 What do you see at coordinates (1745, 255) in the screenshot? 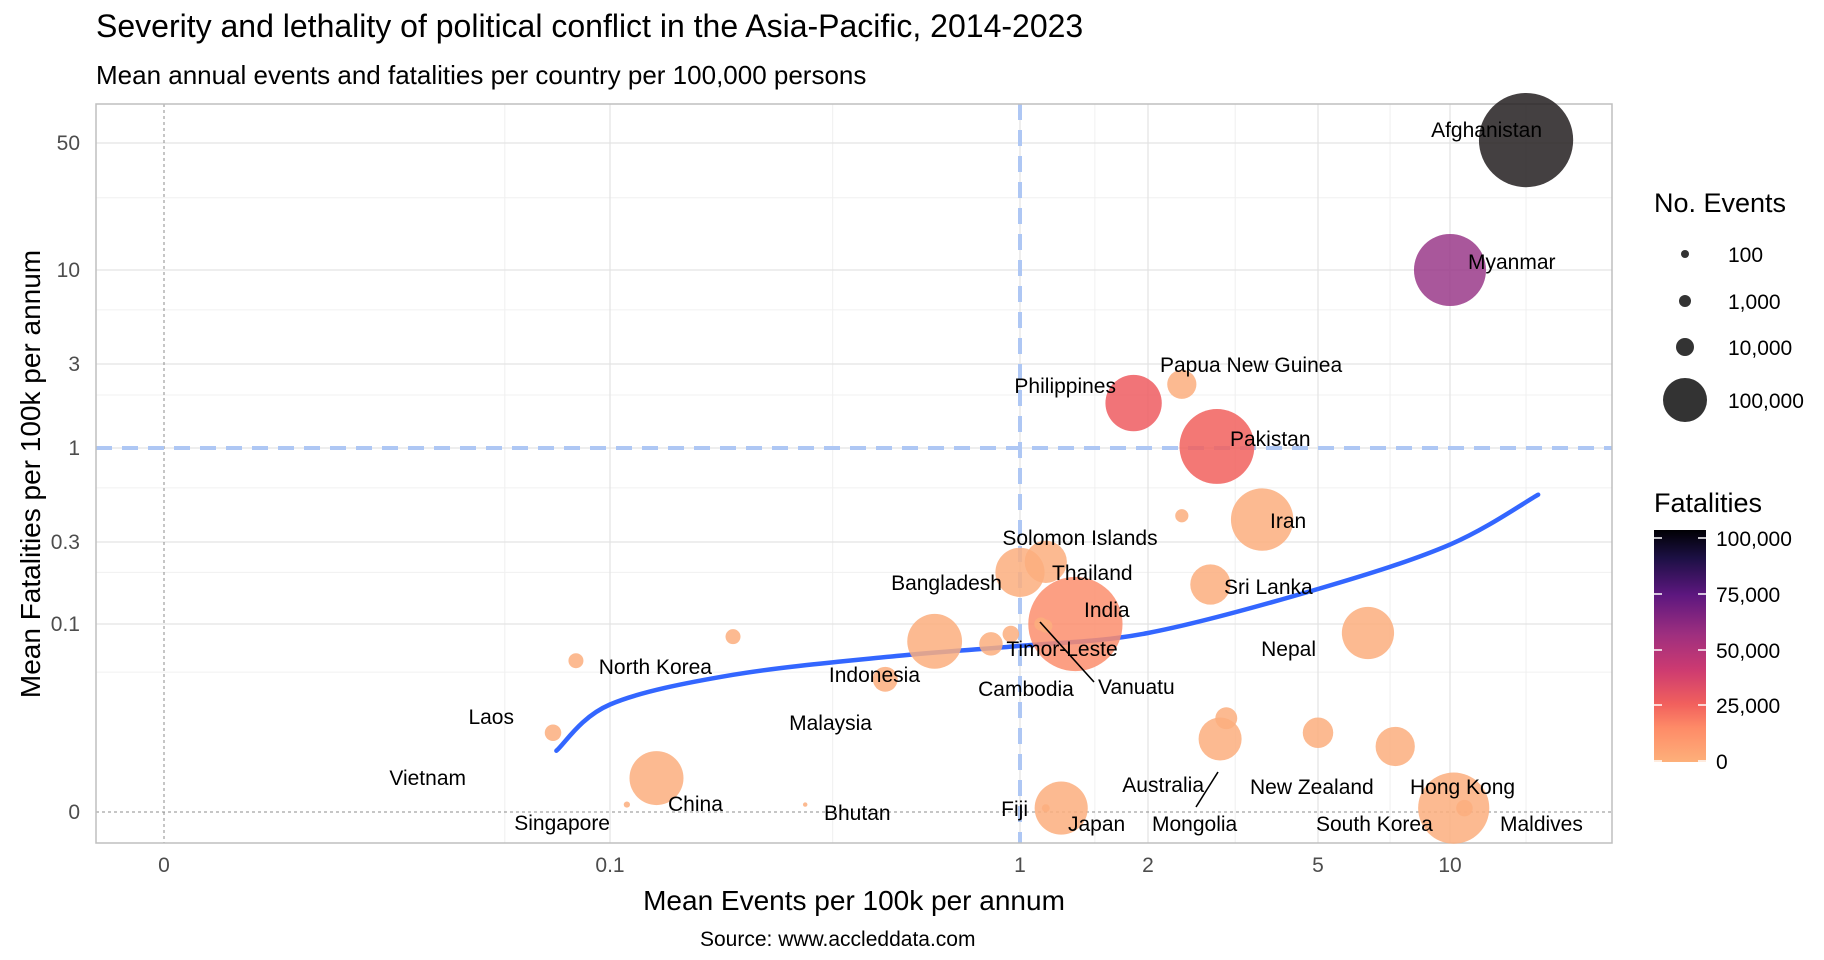
I see `size-legend-label: 100` at bounding box center [1745, 255].